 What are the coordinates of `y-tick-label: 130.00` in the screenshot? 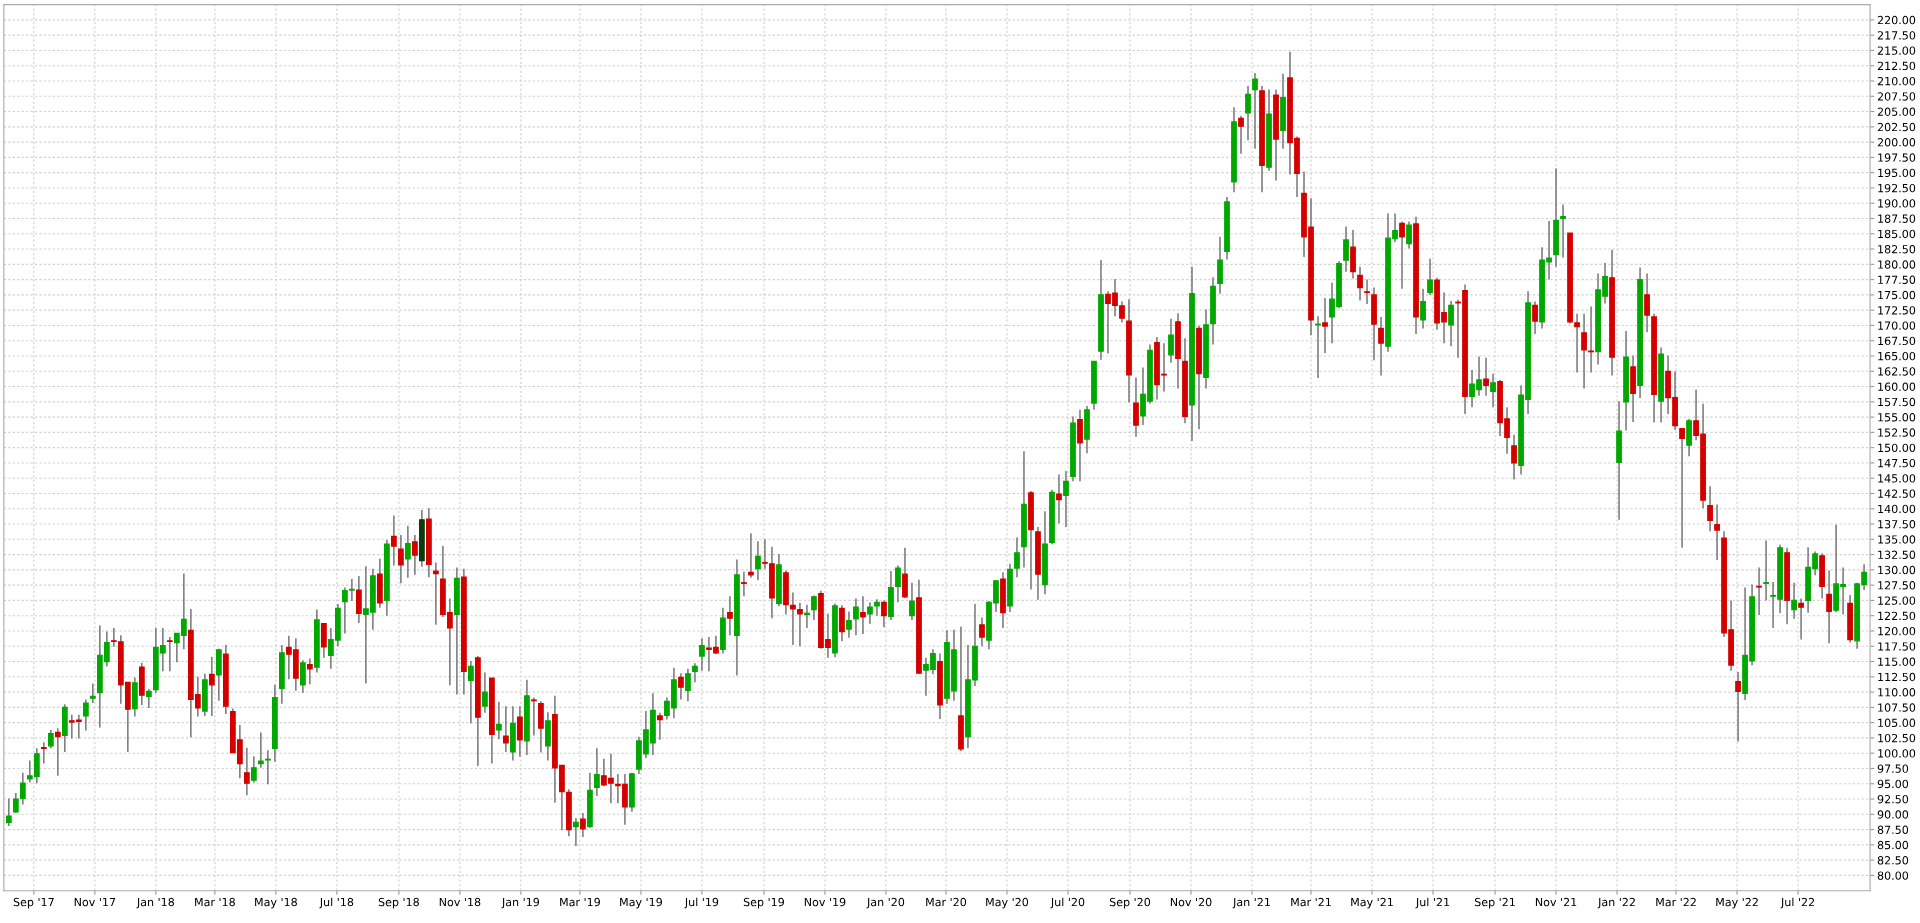 It's located at (1897, 570).